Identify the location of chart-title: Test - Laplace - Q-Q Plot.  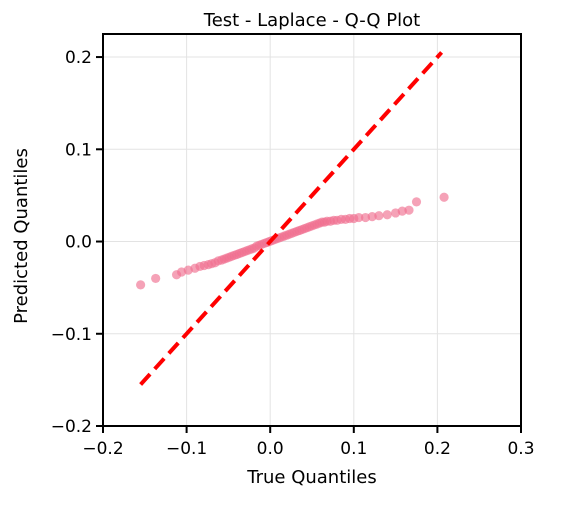
(311, 20).